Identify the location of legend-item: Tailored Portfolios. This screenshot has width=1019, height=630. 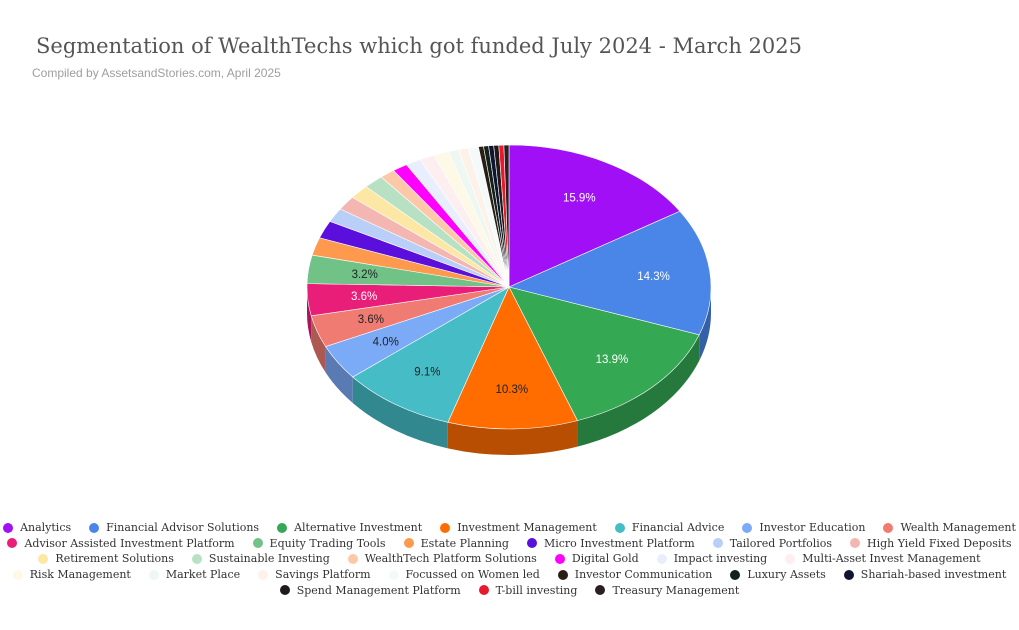
(772, 543).